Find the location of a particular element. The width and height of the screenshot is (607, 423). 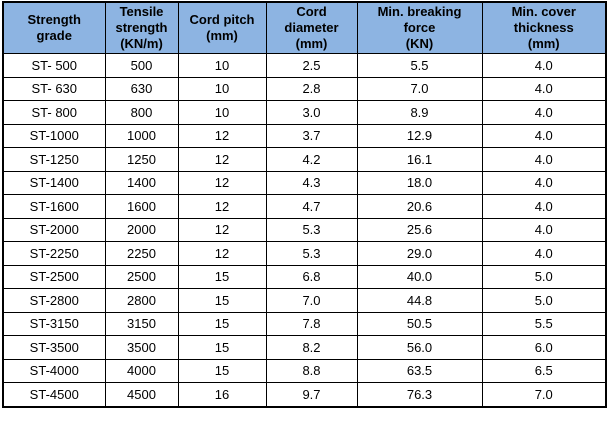

table-cell: 1000 is located at coordinates (141, 135).